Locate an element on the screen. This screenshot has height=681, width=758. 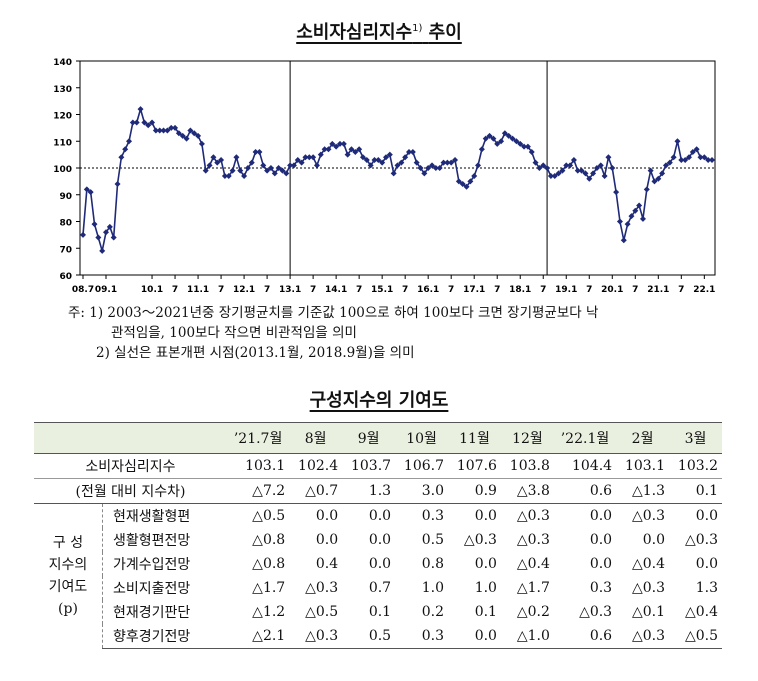
csi-value: 102.4 is located at coordinates (316, 466).